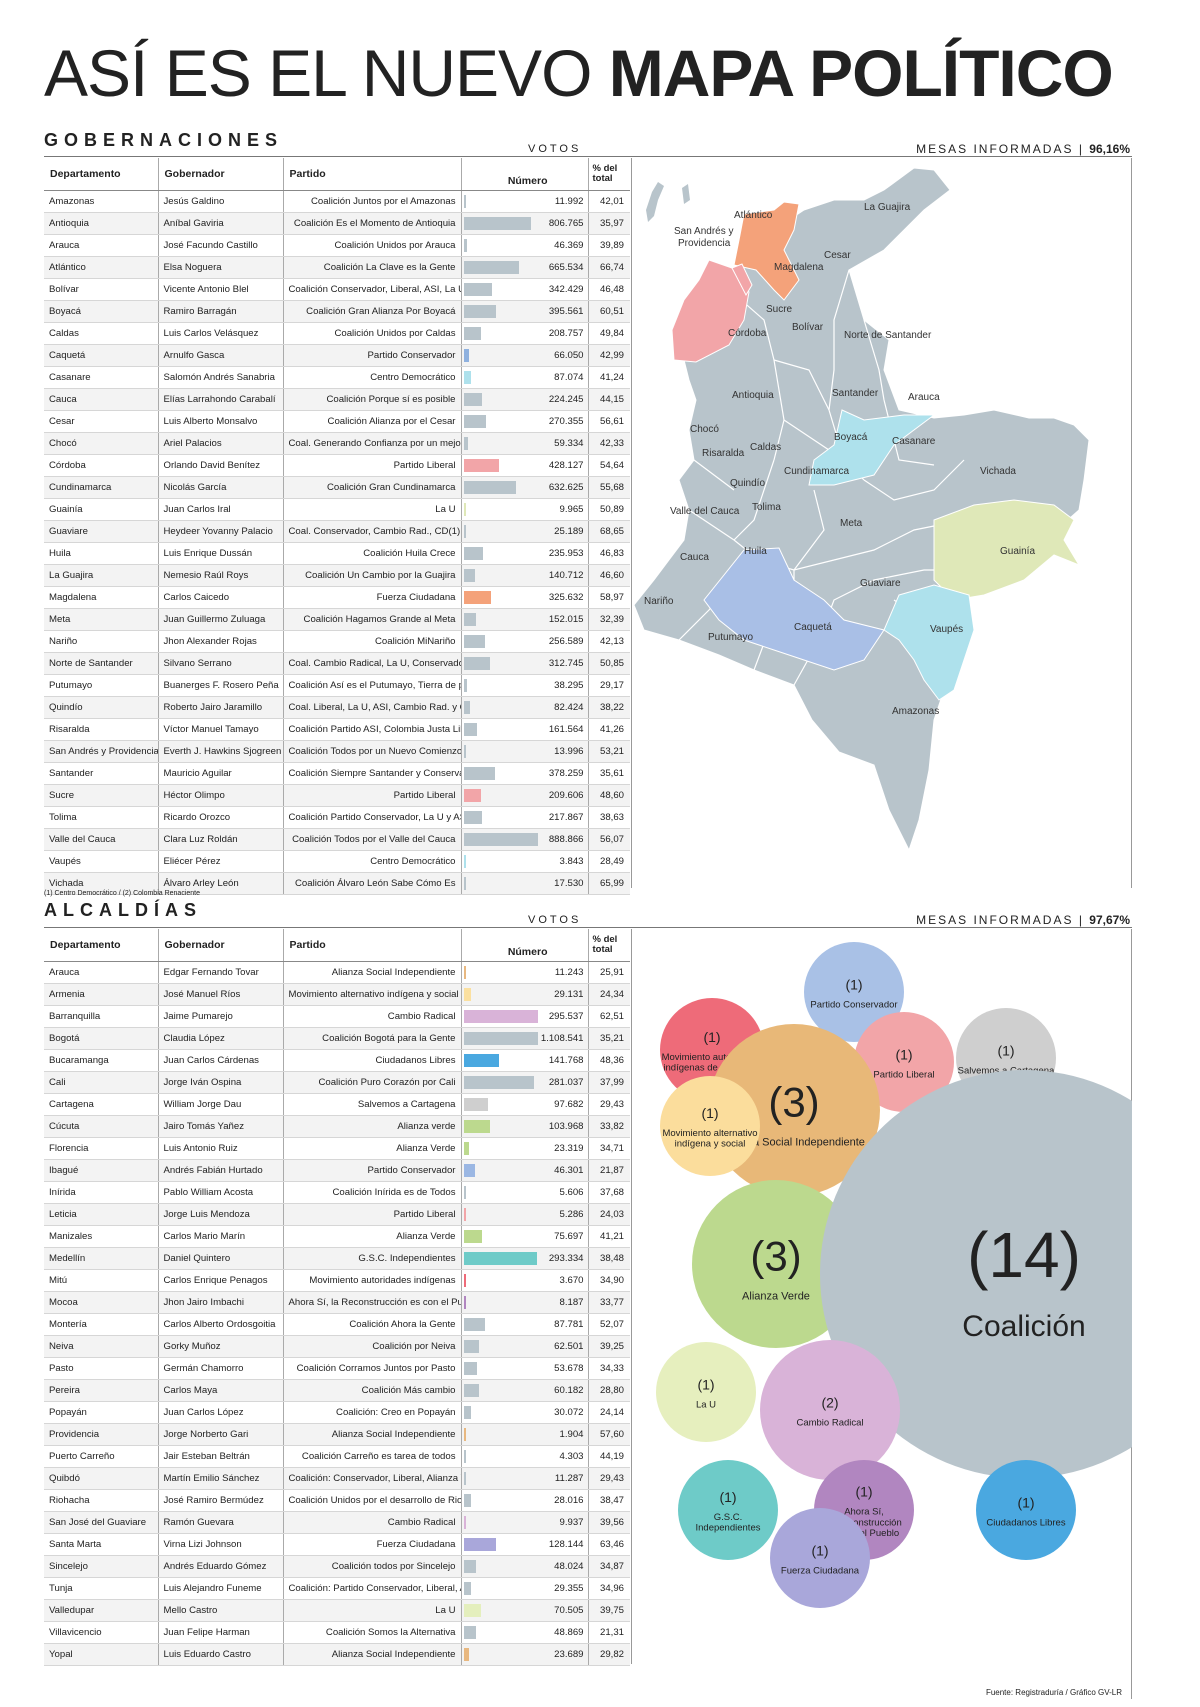 Image resolution: width=1200 pixels, height=1707 pixels. I want to click on gob-vote-value: 17.530, so click(569, 883).